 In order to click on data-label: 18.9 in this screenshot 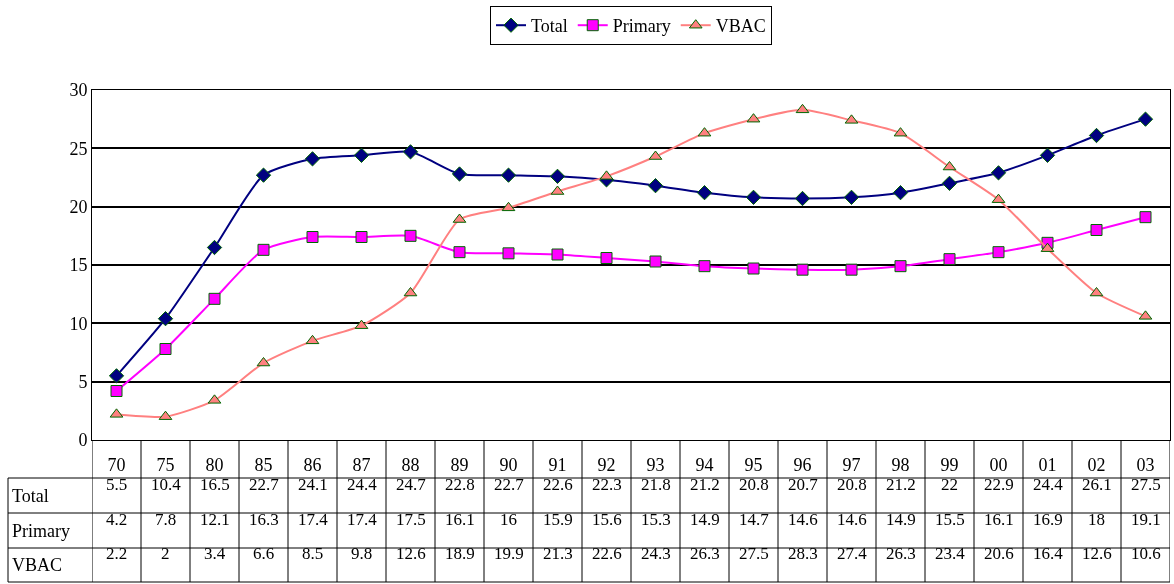, I will do `click(460, 553)`.